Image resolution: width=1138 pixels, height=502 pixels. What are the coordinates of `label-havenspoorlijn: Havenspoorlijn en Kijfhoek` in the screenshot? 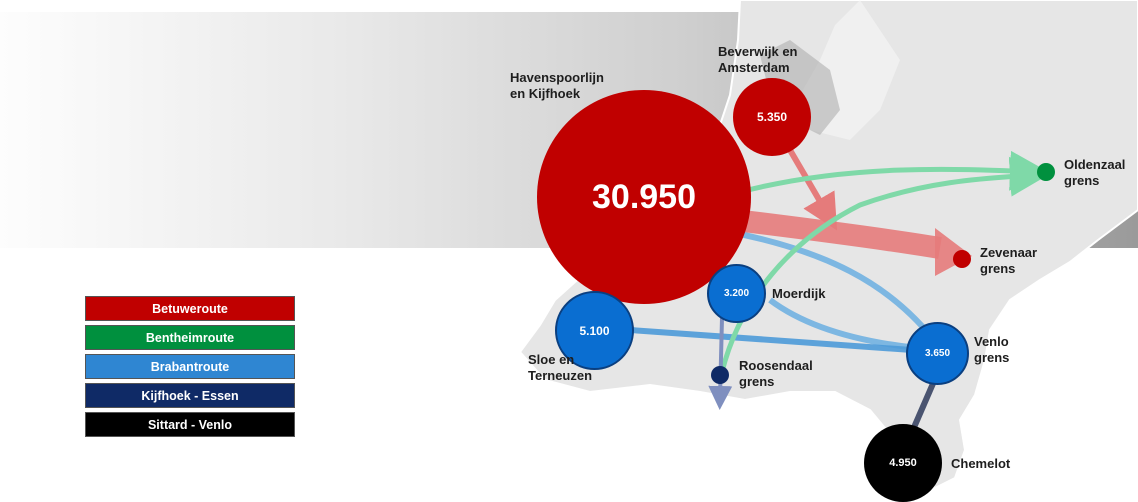 It's located at (557, 86).